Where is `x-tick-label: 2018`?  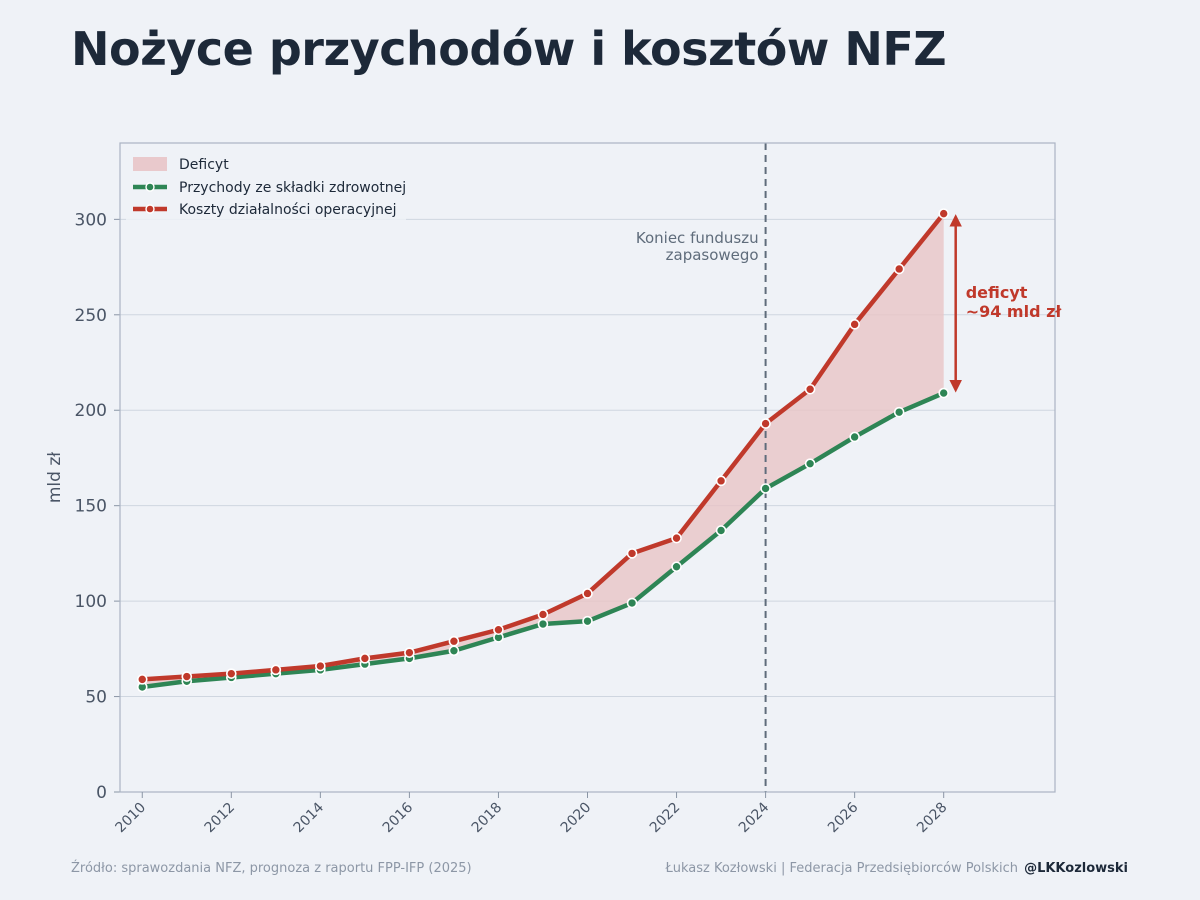
x-tick-label: 2018 is located at coordinates (487, 818).